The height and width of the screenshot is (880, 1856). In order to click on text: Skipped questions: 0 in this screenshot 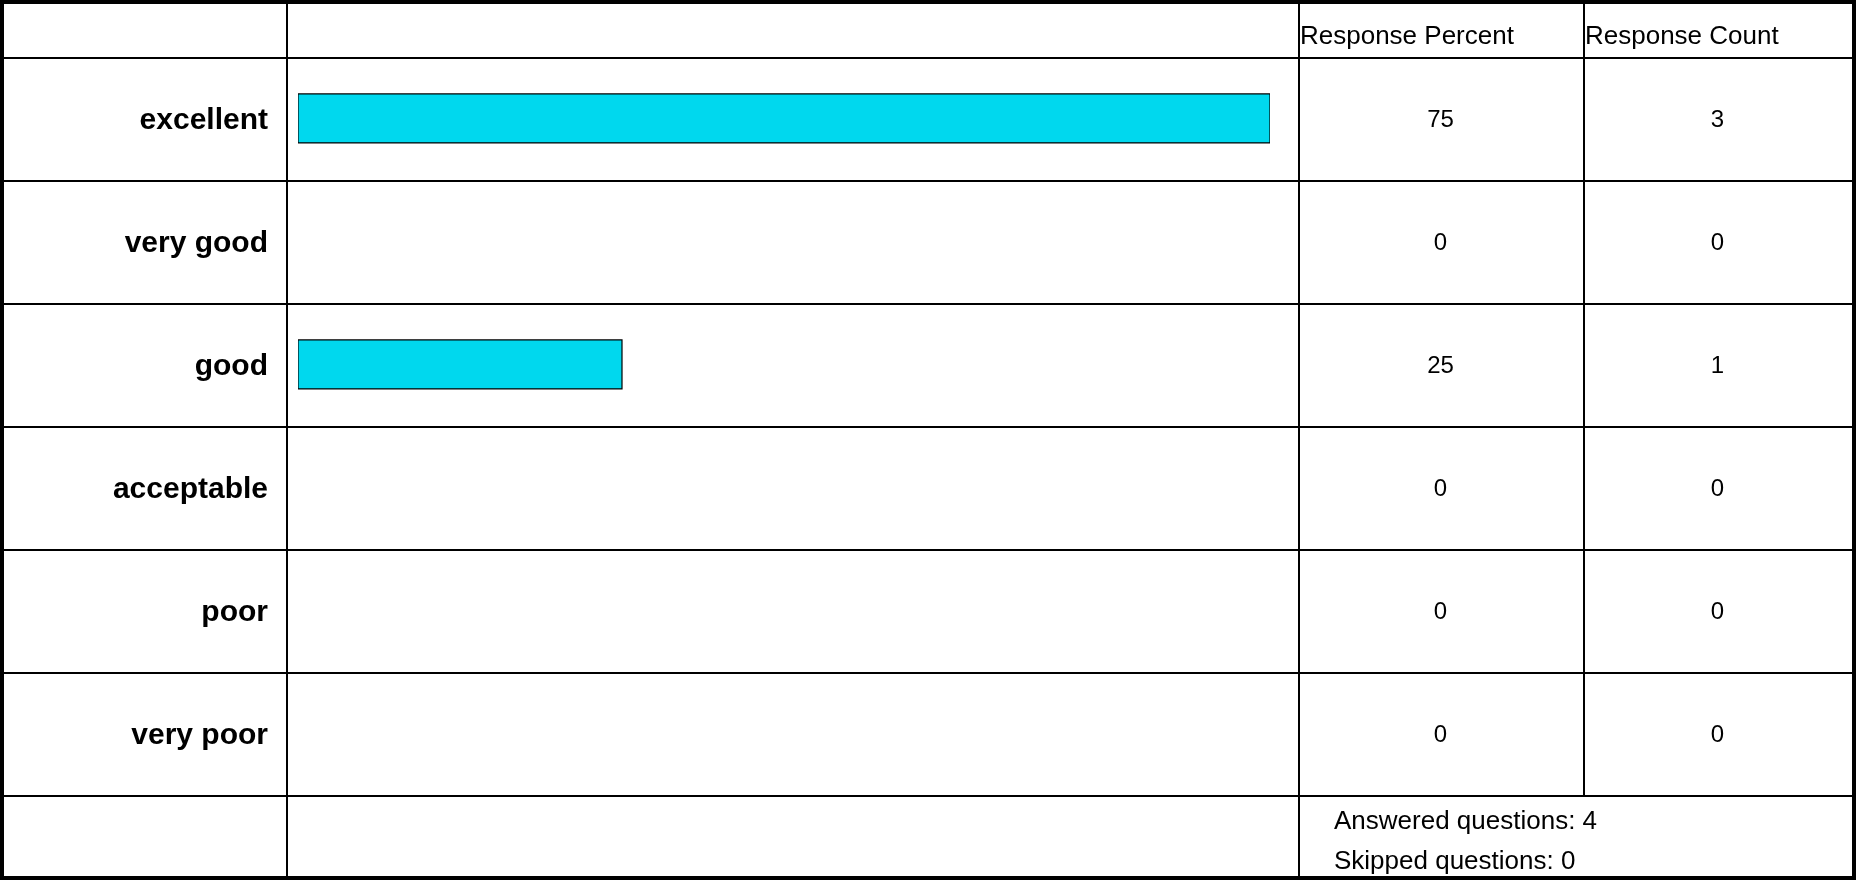, I will do `click(1455, 860)`.